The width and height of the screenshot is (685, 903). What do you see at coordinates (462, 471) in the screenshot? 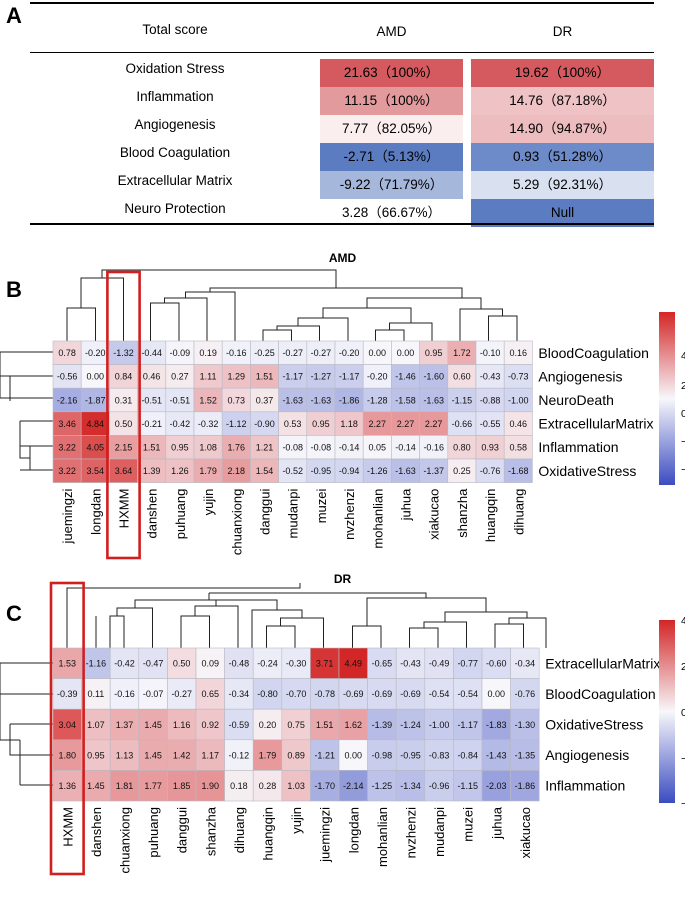
I see `cell-value: 0.25` at bounding box center [462, 471].